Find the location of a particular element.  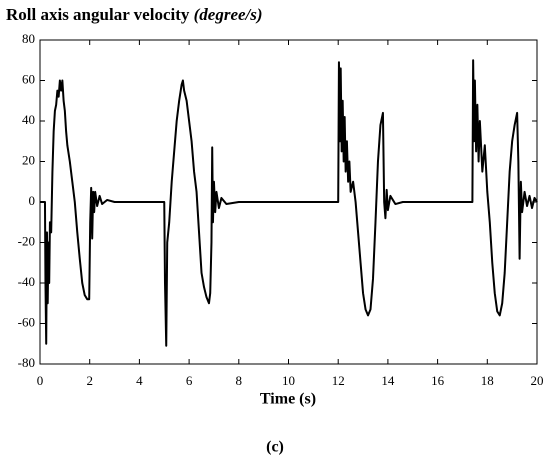

x-tick-label: 4 is located at coordinates (139, 380).